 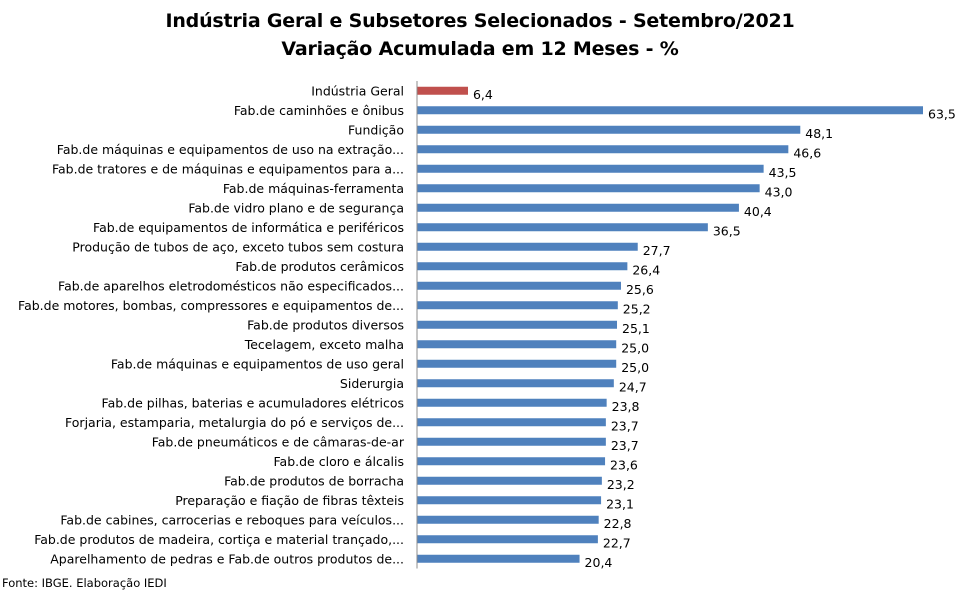 I want to click on value-label: 48,1, so click(x=819, y=133).